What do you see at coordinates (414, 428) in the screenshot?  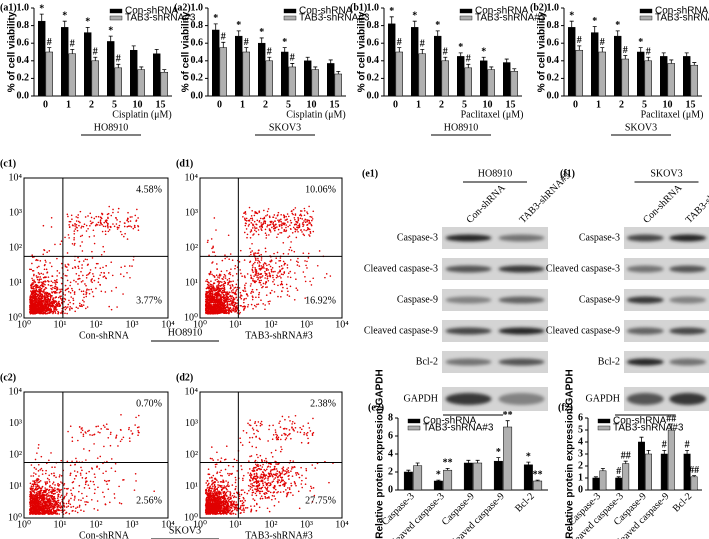 I see `legend-swatch` at bounding box center [414, 428].